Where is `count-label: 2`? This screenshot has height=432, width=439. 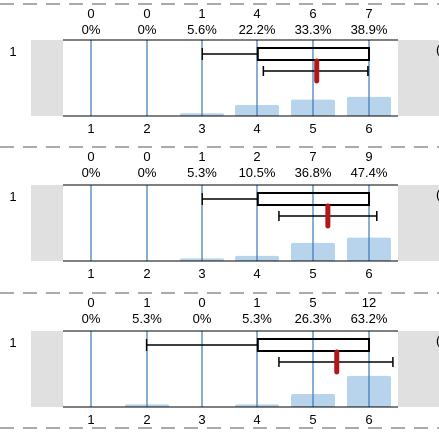
count-label: 2 is located at coordinates (256, 156).